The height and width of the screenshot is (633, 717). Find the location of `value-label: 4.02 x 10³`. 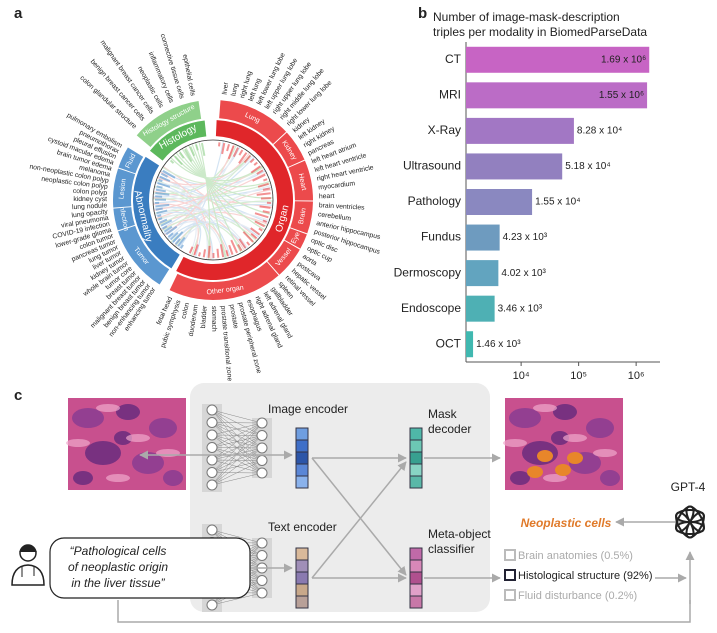

value-label: 4.02 x 10³ is located at coordinates (523, 273).